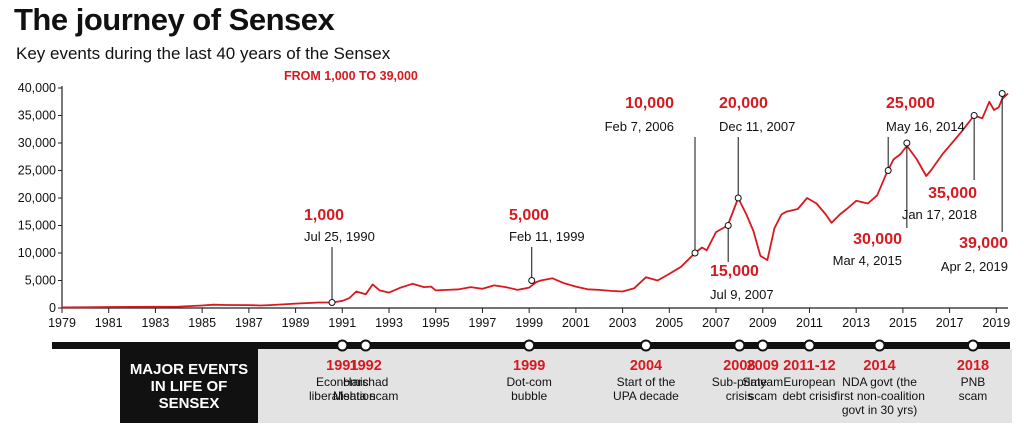 The height and width of the screenshot is (436, 1024). I want to click on annotation-value: 10,000, so click(649, 103).